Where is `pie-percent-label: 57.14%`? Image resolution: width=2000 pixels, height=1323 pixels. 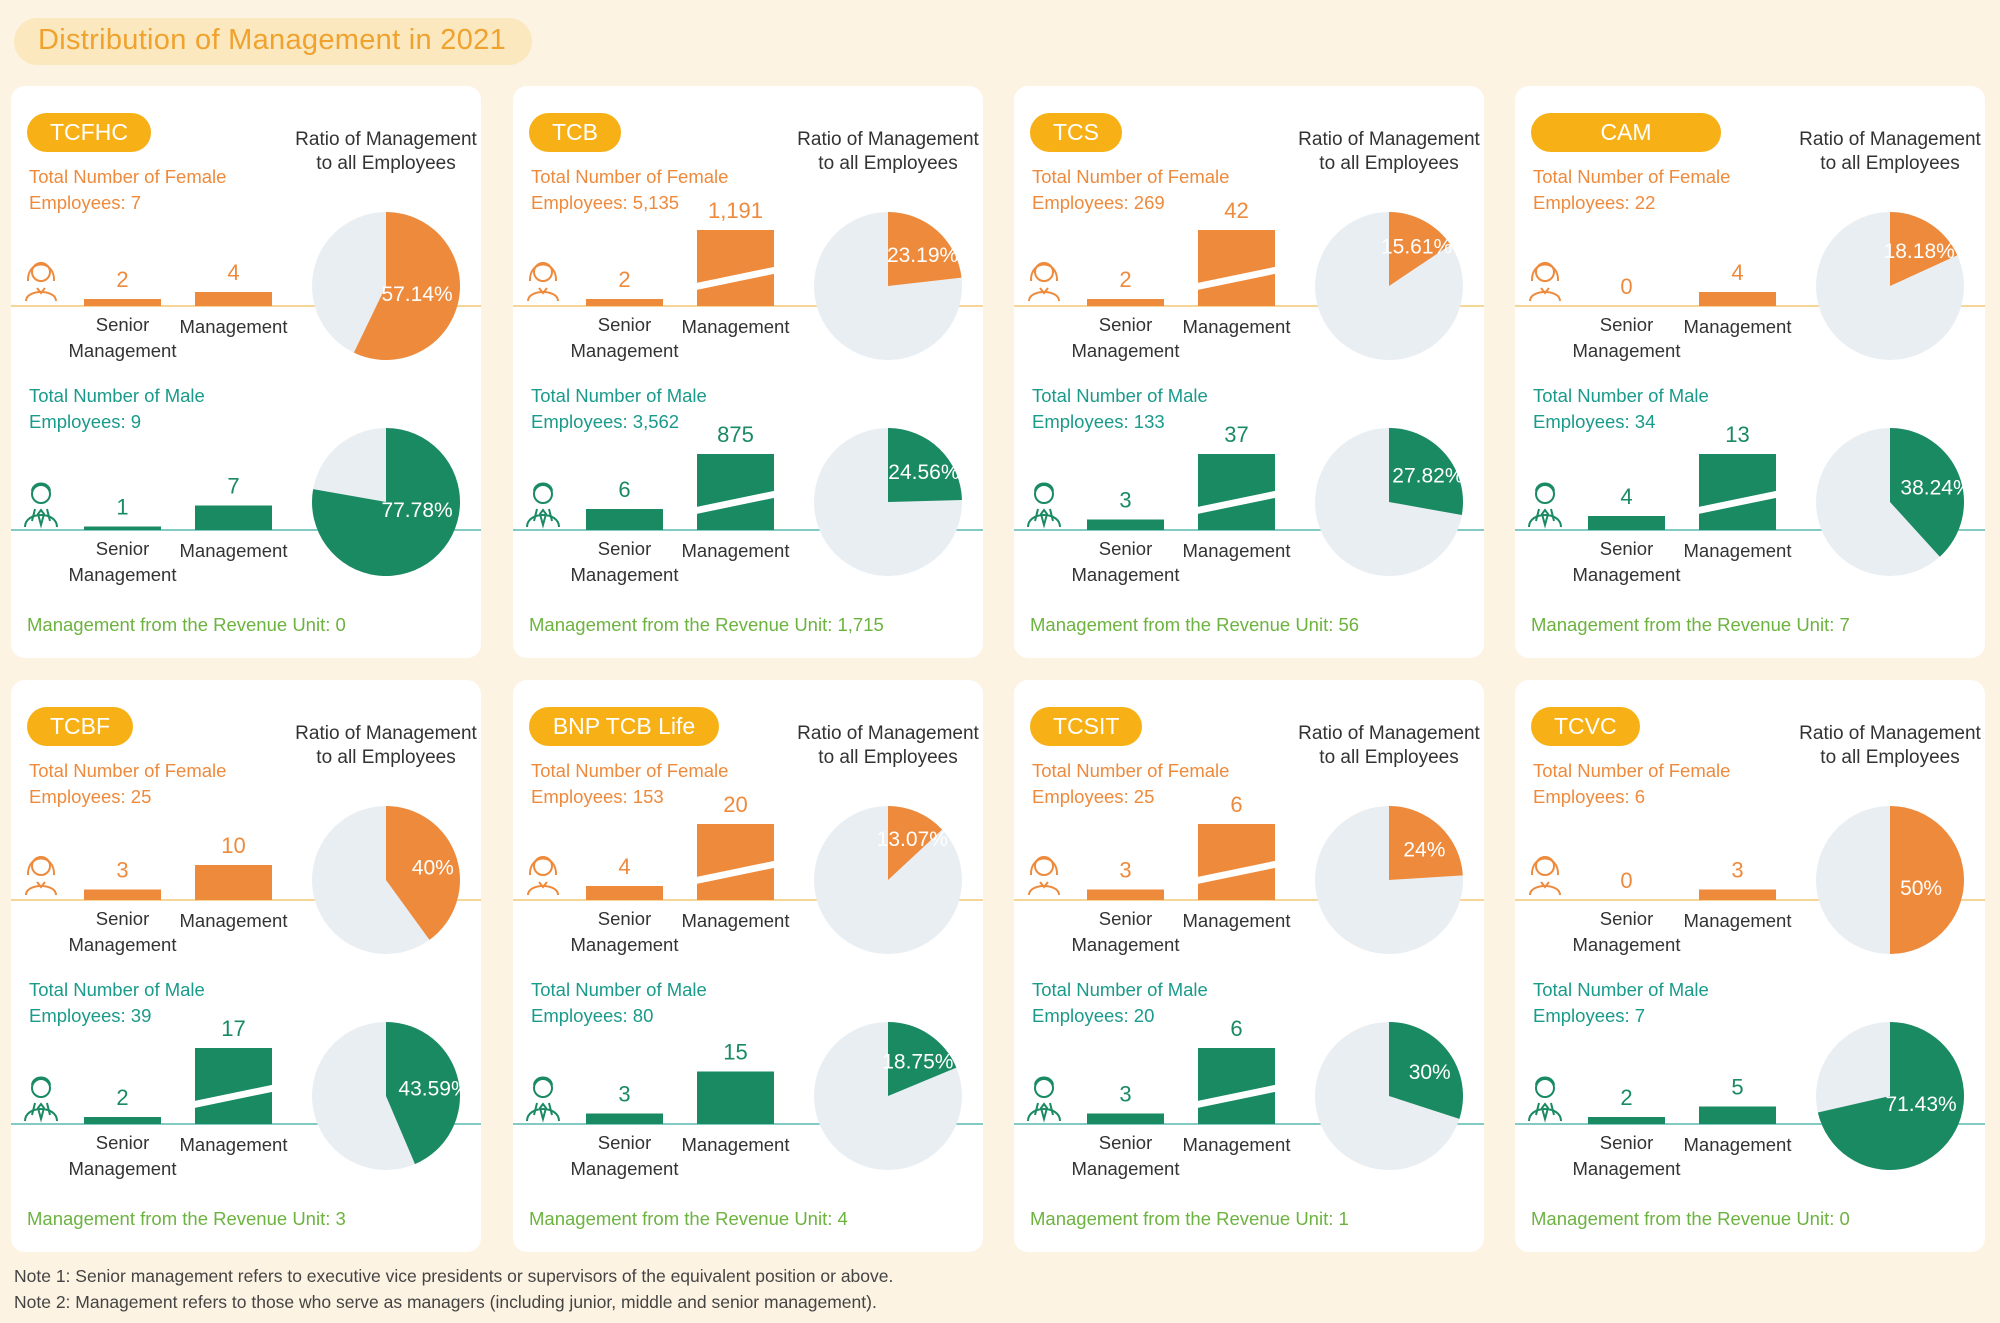
pie-percent-label: 57.14% is located at coordinates (416, 294).